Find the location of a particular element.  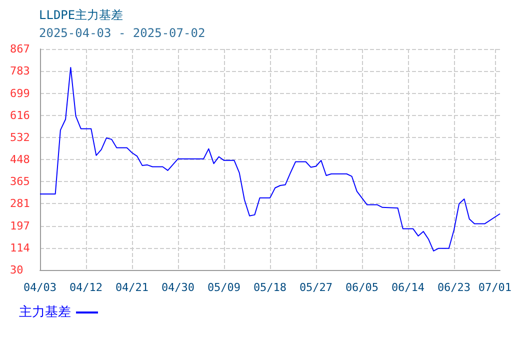

x-tick-label: 06/05 is located at coordinates (362, 287).